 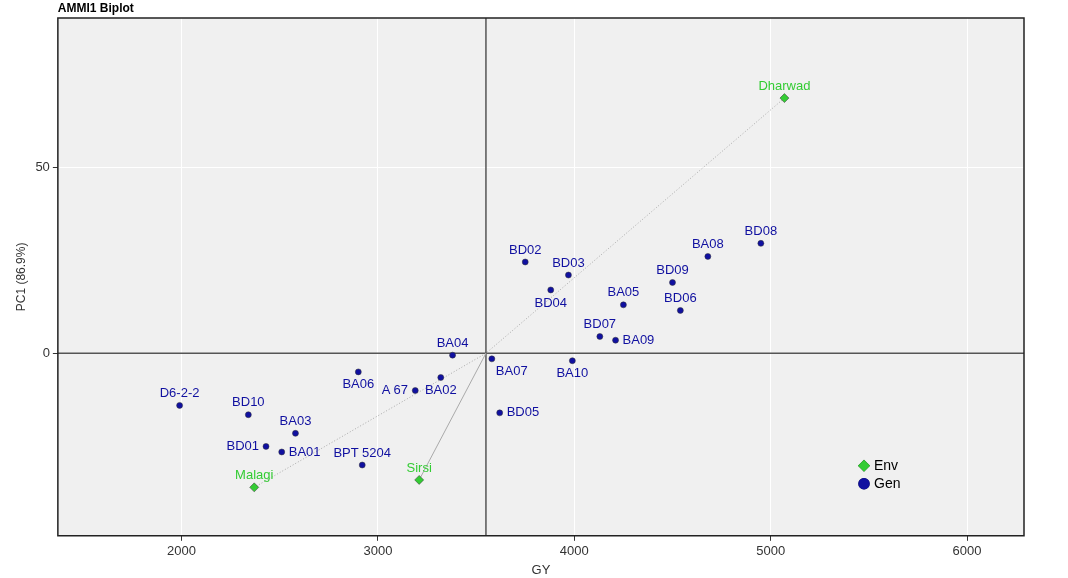 What do you see at coordinates (46, 352) in the screenshot?
I see `y-tick-label: 0` at bounding box center [46, 352].